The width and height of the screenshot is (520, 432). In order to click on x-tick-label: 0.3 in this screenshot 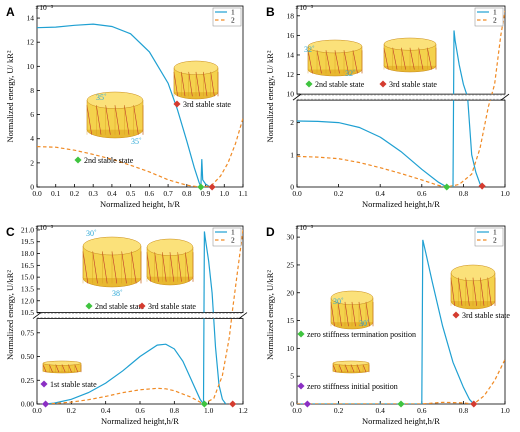, I will do `click(93, 193)`.